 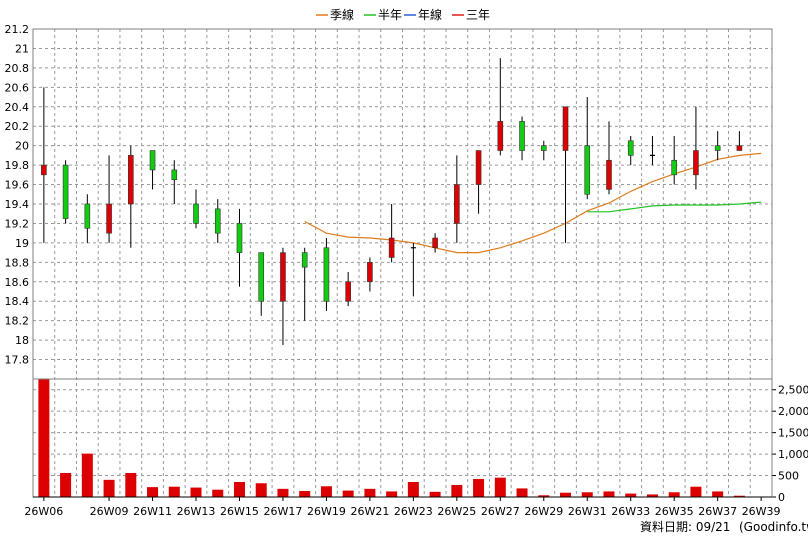 What do you see at coordinates (17, 126) in the screenshot?
I see `price-tick-label: 20.2` at bounding box center [17, 126].